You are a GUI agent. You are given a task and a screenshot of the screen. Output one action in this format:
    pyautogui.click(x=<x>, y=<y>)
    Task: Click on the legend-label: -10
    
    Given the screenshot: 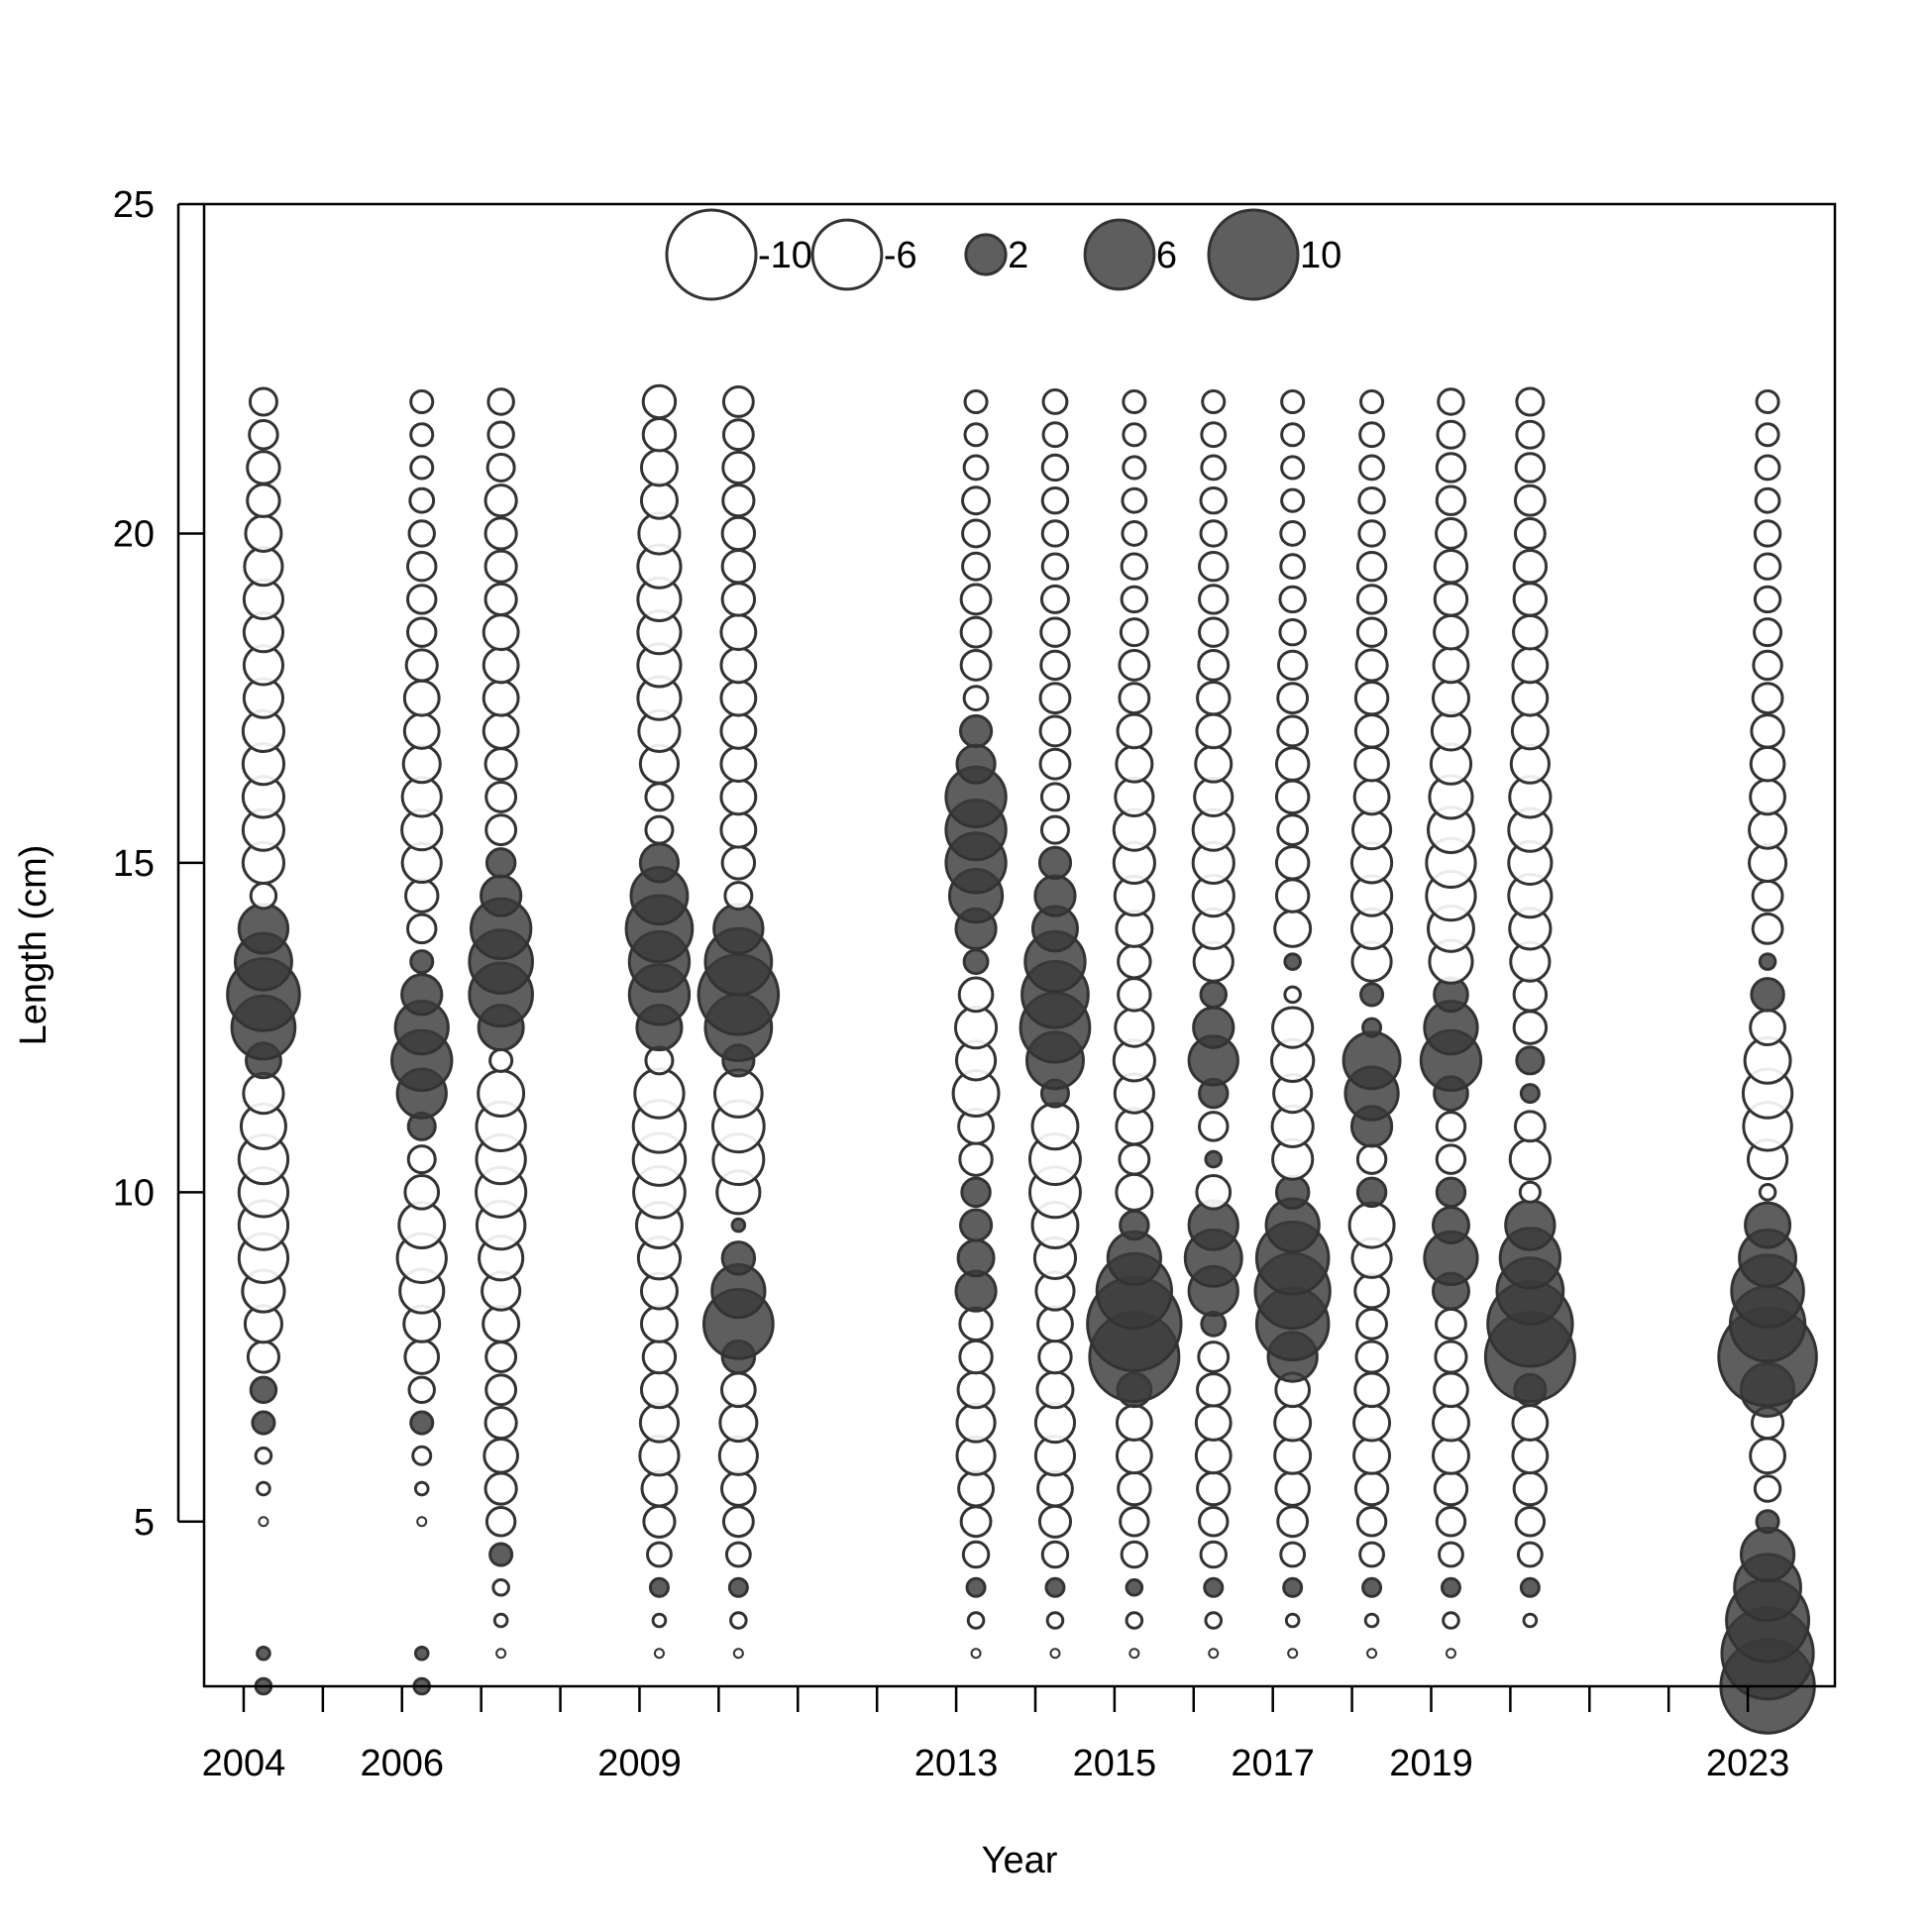 What is the action you would take?
    pyautogui.click(x=785, y=255)
    